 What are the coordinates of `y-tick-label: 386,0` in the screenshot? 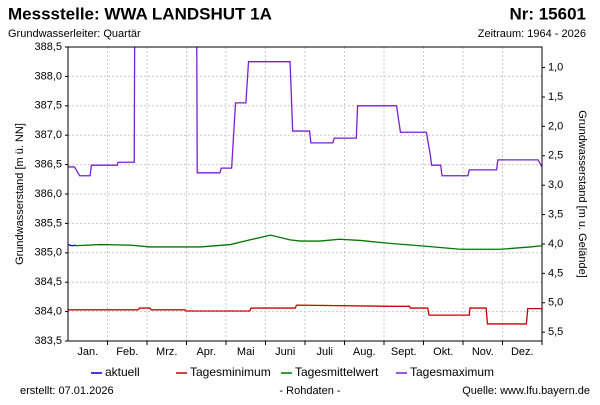 It's located at (48, 194).